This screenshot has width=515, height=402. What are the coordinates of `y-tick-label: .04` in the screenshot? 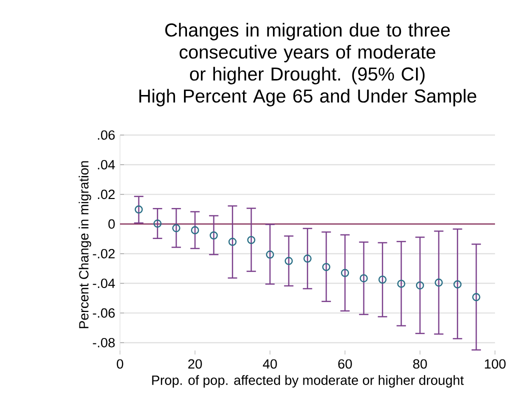 It's located at (106, 165).